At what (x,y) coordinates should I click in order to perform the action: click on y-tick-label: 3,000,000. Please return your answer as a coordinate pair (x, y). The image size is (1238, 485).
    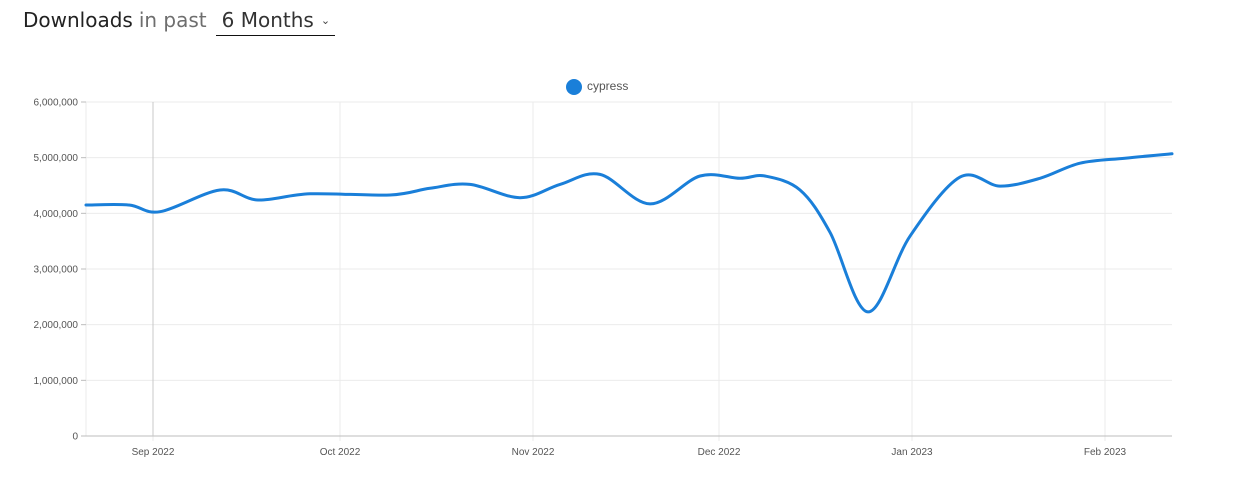
    Looking at the image, I should click on (56, 270).